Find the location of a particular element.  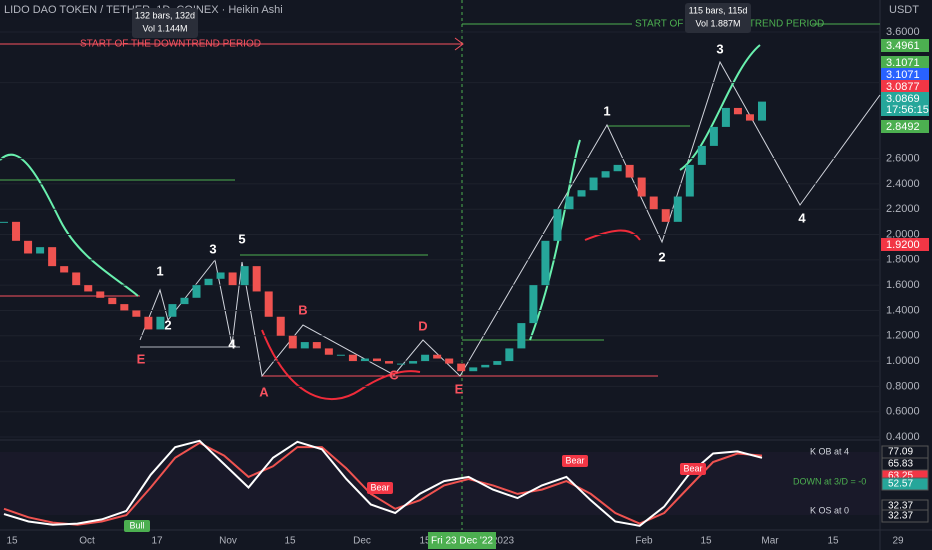

date-label: Feb is located at coordinates (644, 541).